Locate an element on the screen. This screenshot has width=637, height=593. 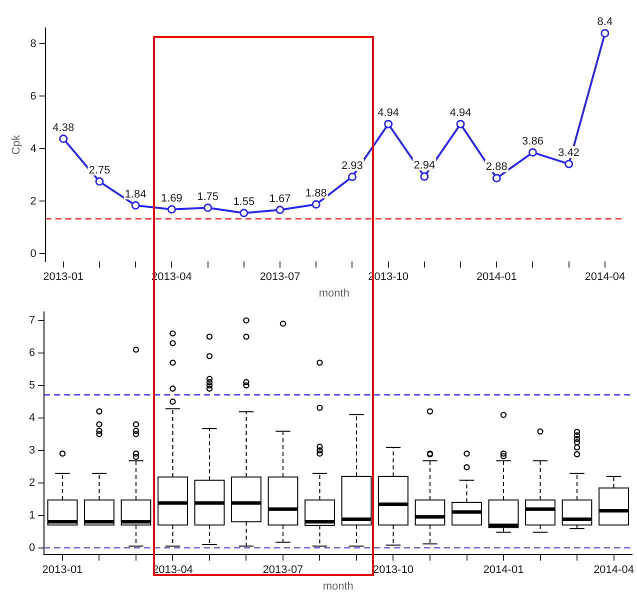
y-tick-label: 7 is located at coordinates (32, 320).